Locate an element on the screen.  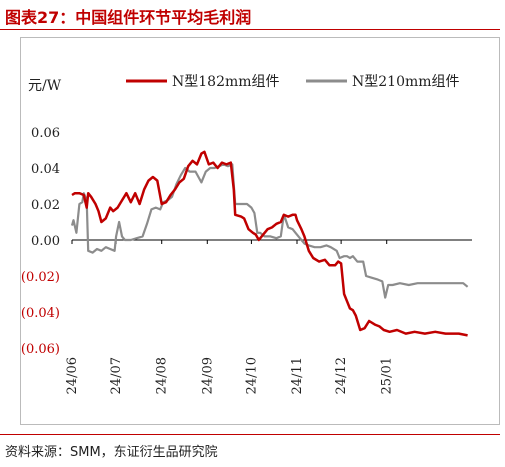
x-tick-label: 24/11 is located at coordinates (297, 375).